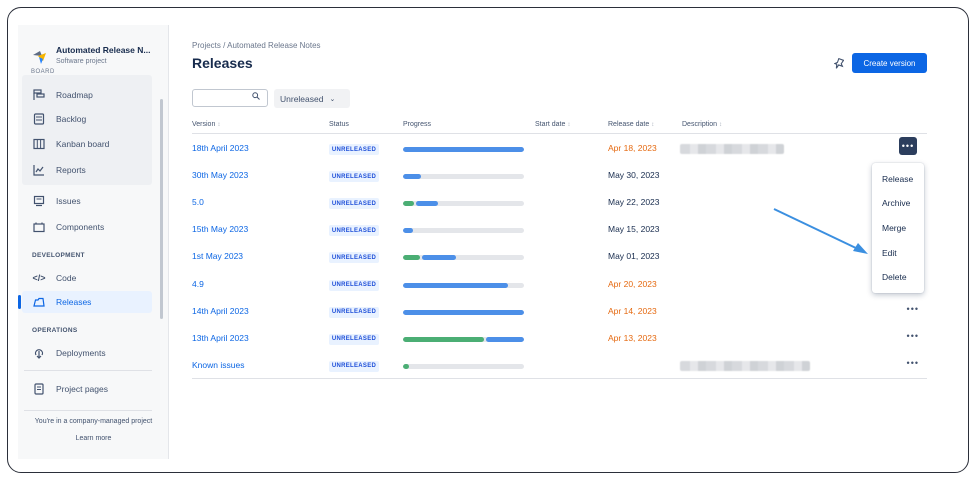 The width and height of the screenshot is (978, 482). I want to click on column-header-start-date: Start date ↕, so click(553, 124).